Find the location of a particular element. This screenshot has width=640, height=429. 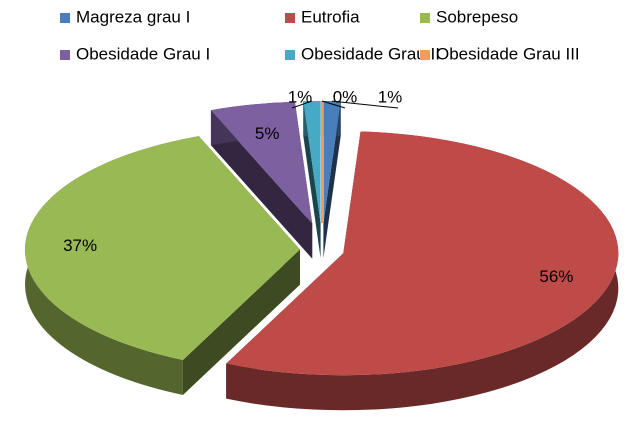

legend-label: Obesidade Grau III is located at coordinates (508, 53).